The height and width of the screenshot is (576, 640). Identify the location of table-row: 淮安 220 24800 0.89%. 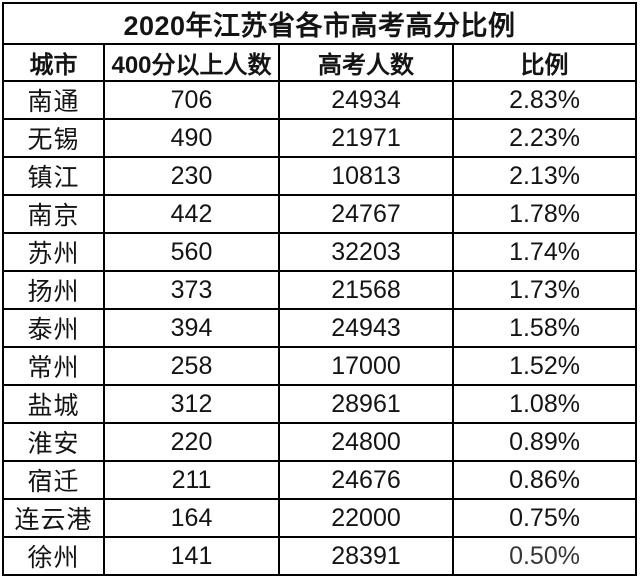
(320, 442).